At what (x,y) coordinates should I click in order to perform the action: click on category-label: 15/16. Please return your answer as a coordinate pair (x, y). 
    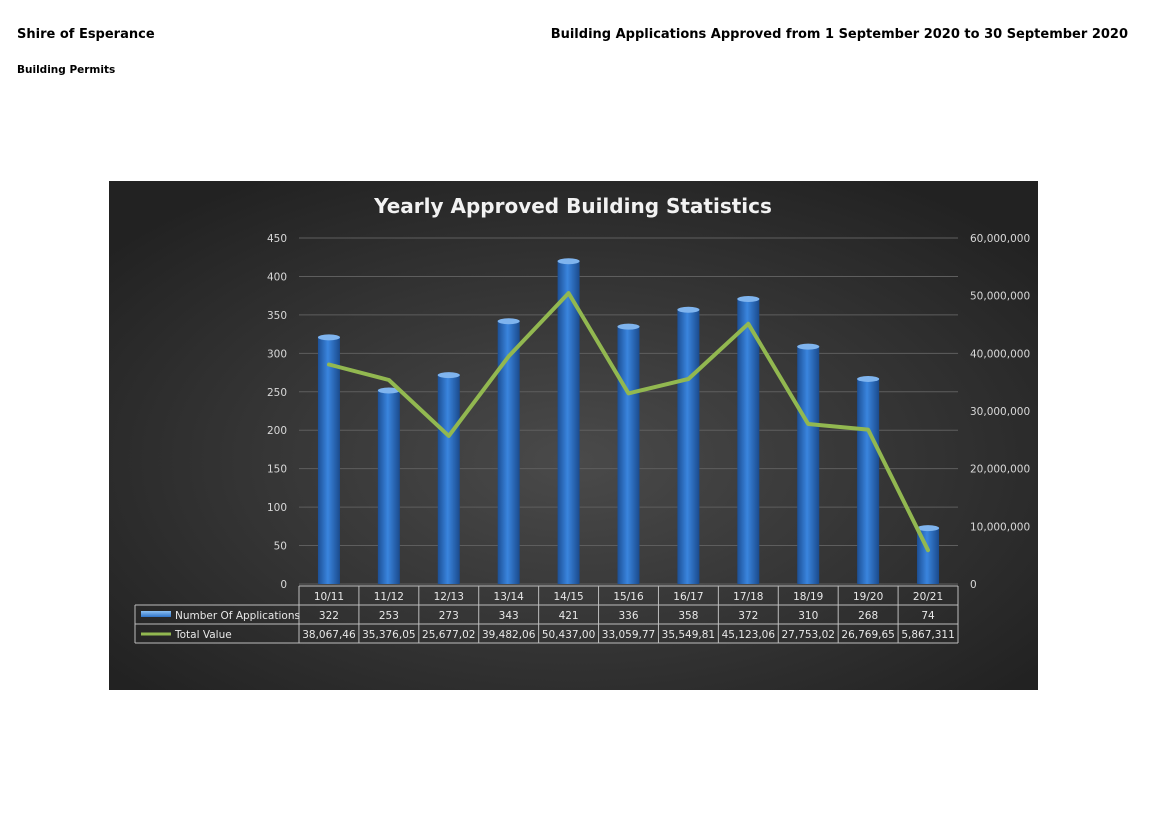
    Looking at the image, I should click on (628, 597).